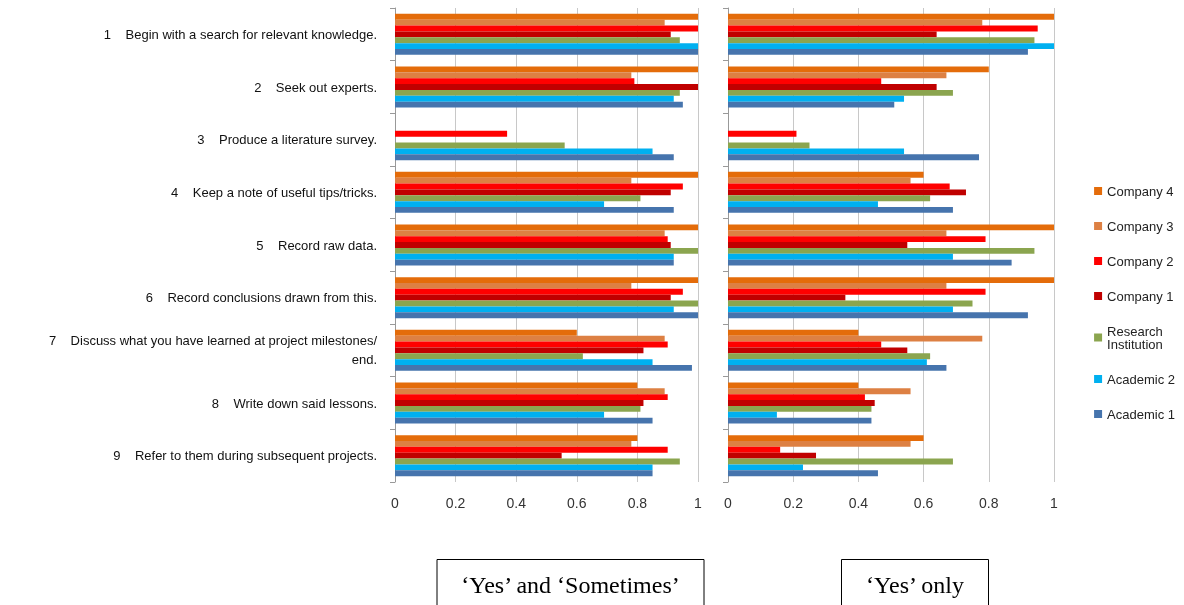 The width and height of the screenshot is (1184, 605). Describe the element at coordinates (915, 585) in the screenshot. I see `text: ‘Yes’ only` at that location.